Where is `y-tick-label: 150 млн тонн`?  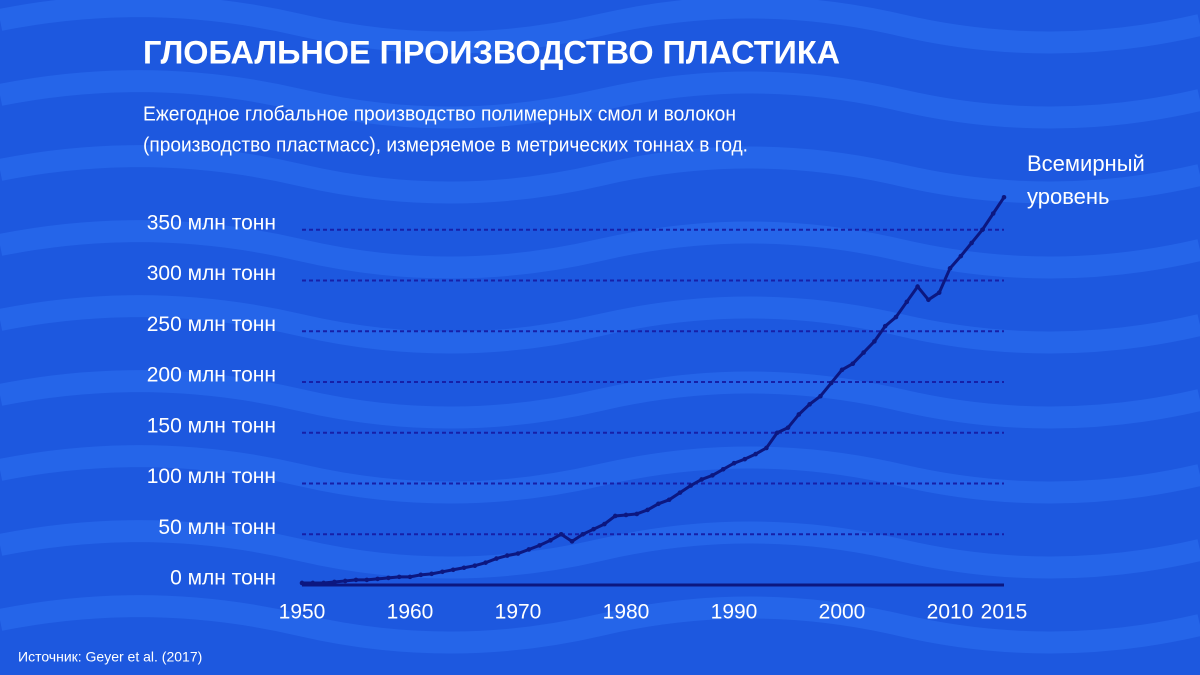
y-tick-label: 150 млн тонн is located at coordinates (211, 425).